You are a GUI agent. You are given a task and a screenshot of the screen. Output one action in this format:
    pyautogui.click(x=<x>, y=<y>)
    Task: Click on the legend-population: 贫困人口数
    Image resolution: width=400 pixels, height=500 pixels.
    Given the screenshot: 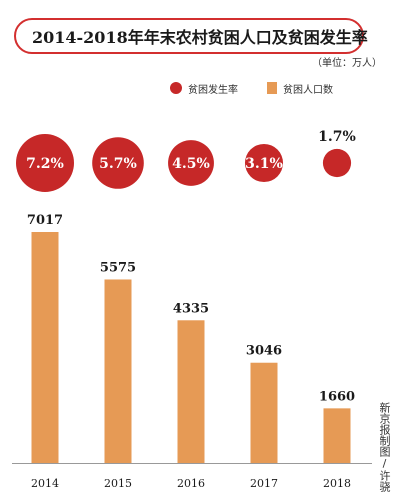 What is the action you would take?
    pyautogui.click(x=300, y=88)
    